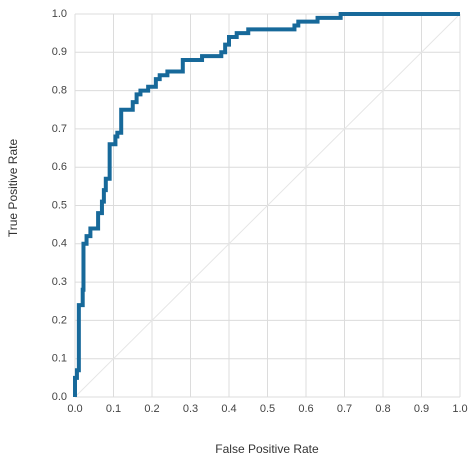 This screenshot has height=464, width=474. I want to click on y-tick-label: 0.5, so click(59, 205).